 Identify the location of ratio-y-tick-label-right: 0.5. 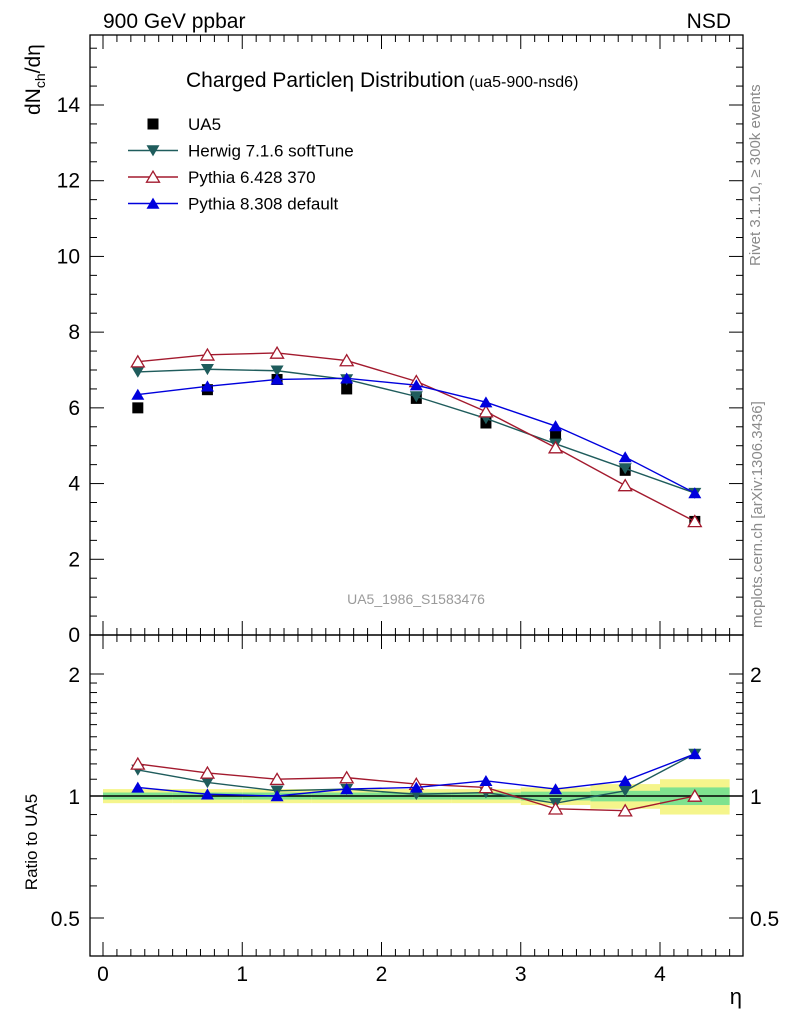
(764, 919).